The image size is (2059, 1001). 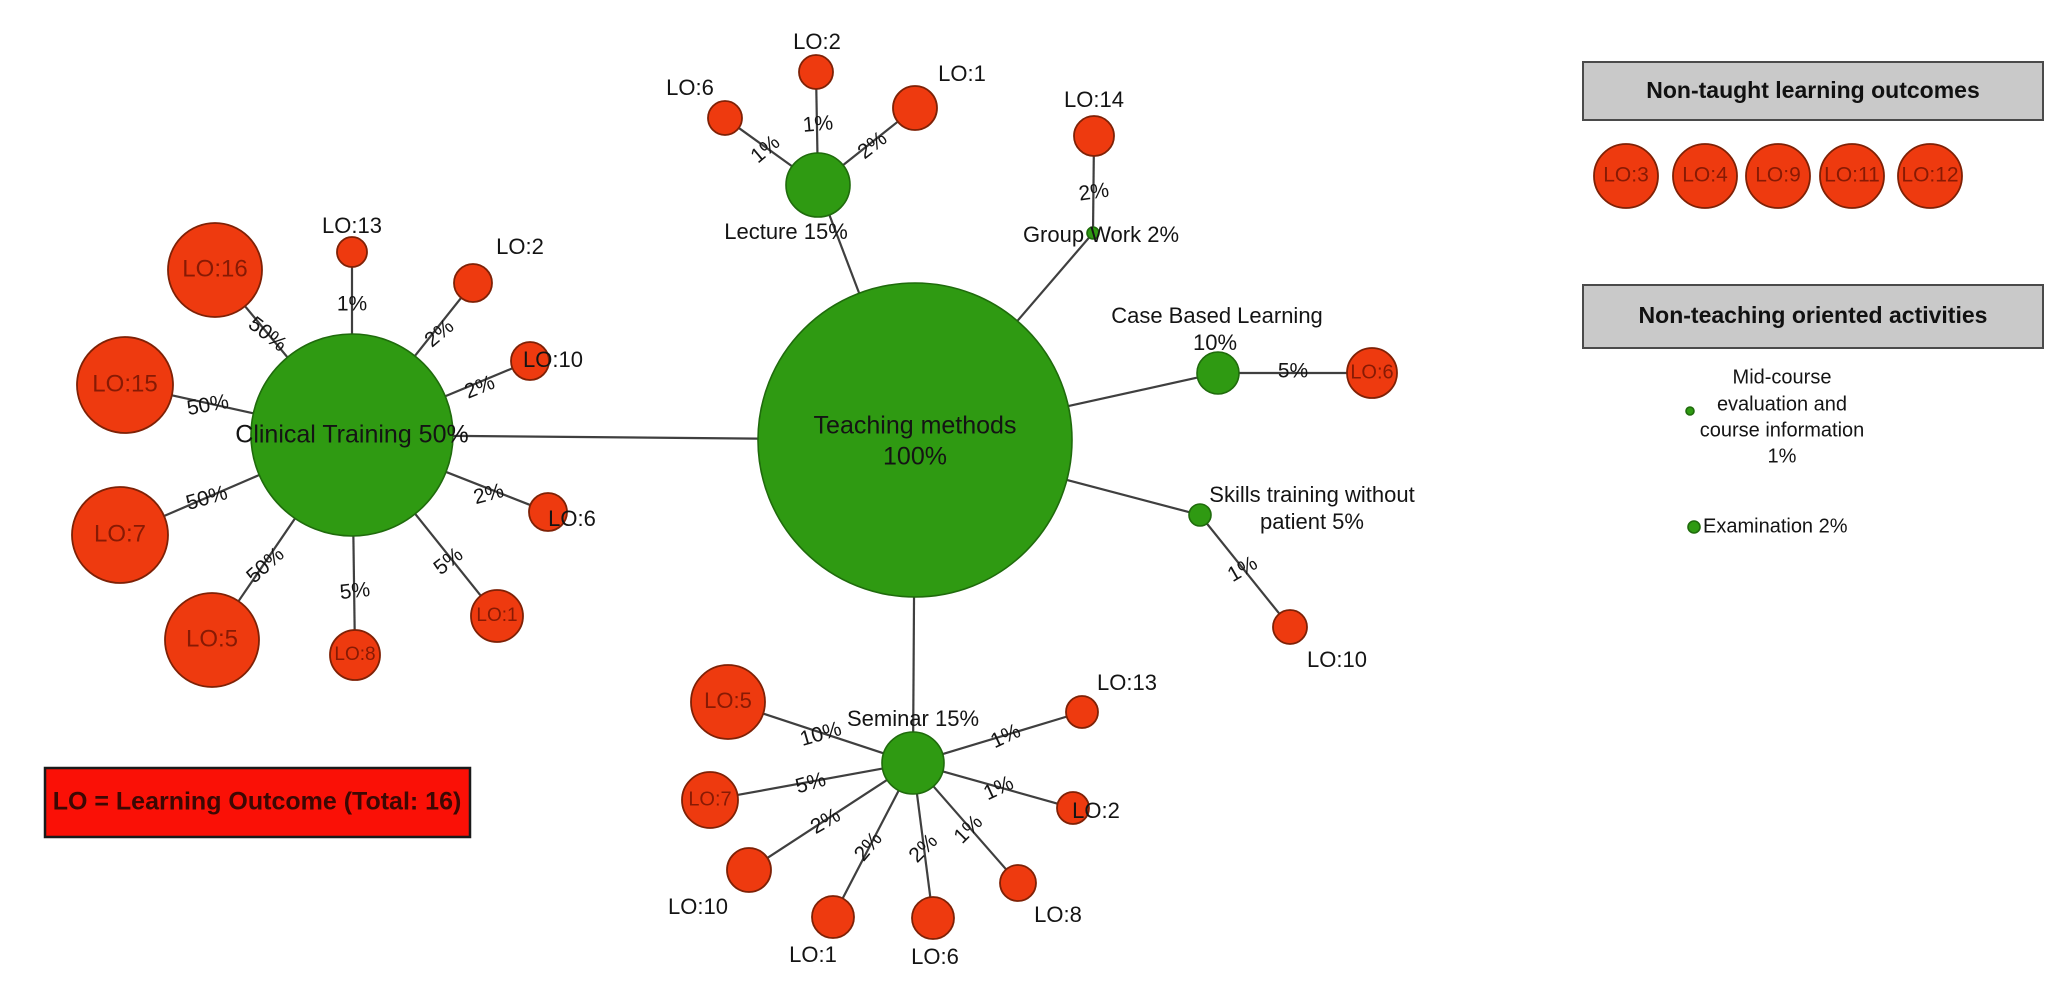 What do you see at coordinates (1694, 527) in the screenshot?
I see `node-examination-dot` at bounding box center [1694, 527].